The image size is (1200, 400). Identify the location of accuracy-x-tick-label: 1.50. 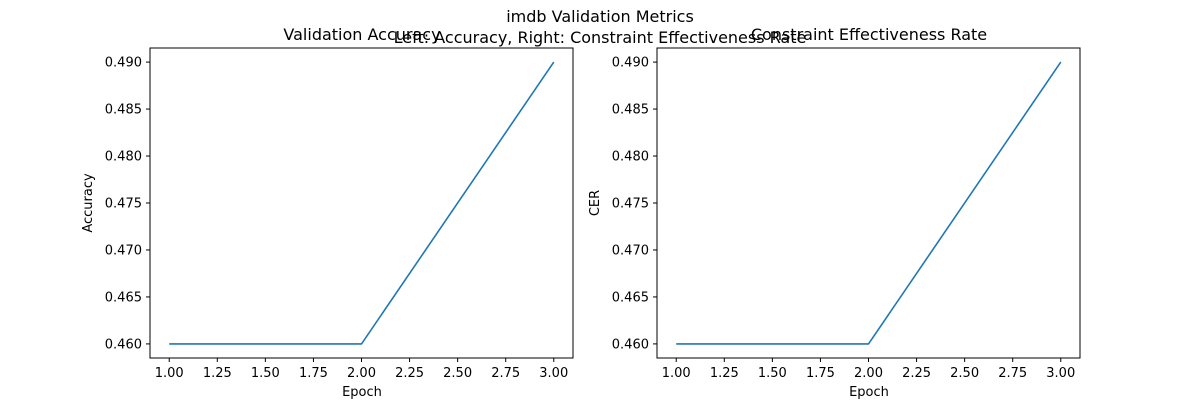
(265, 373).